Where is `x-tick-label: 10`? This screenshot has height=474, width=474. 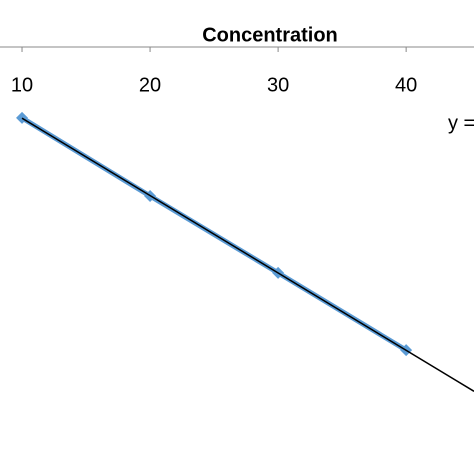 x-tick-label: 10 is located at coordinates (22, 85).